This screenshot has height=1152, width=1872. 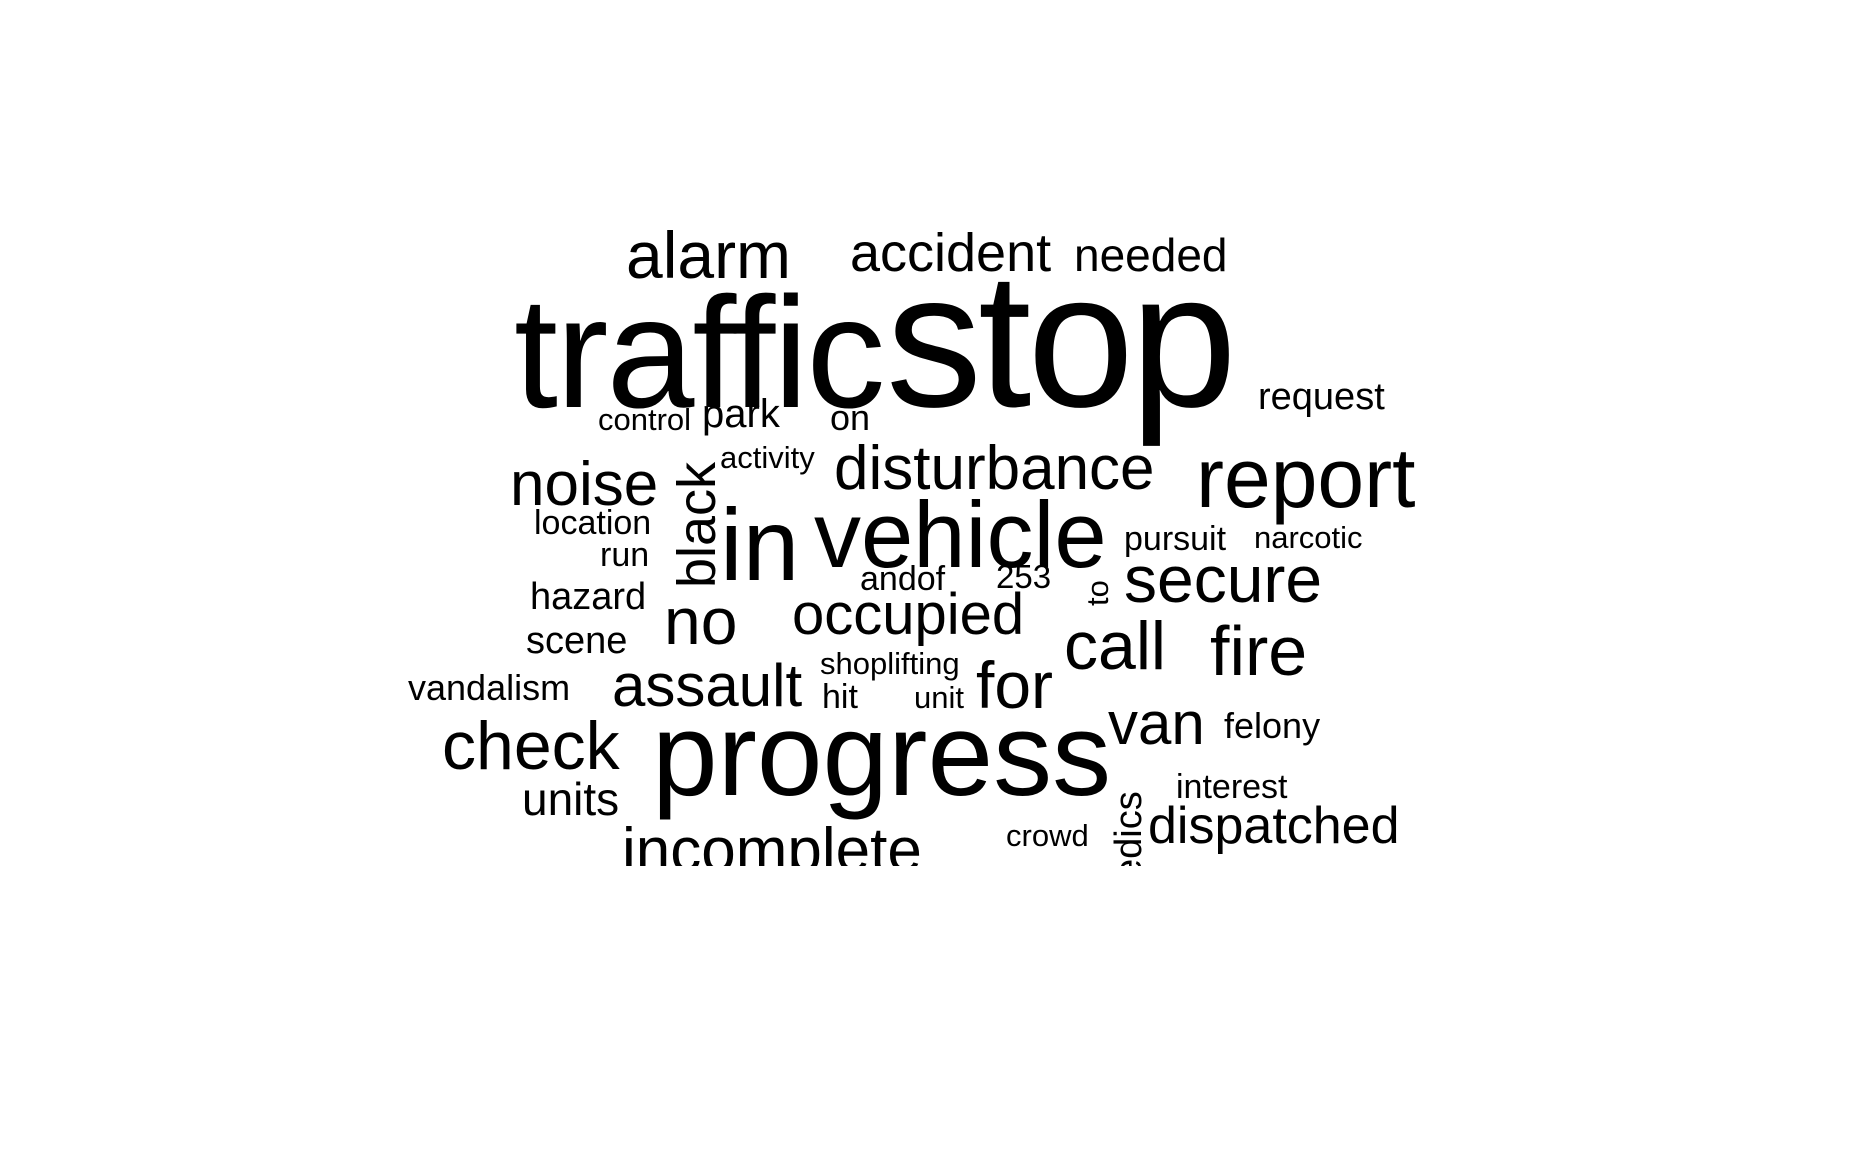 What do you see at coordinates (1115, 646) in the screenshot?
I see `word-call: call` at bounding box center [1115, 646].